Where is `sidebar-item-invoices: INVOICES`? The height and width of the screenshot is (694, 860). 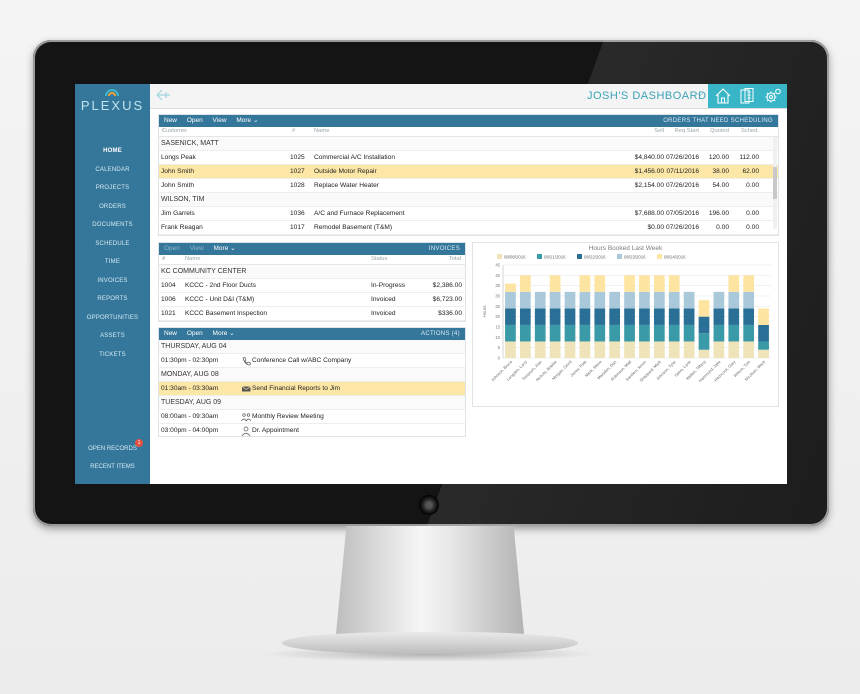 sidebar-item-invoices: INVOICES is located at coordinates (112, 280).